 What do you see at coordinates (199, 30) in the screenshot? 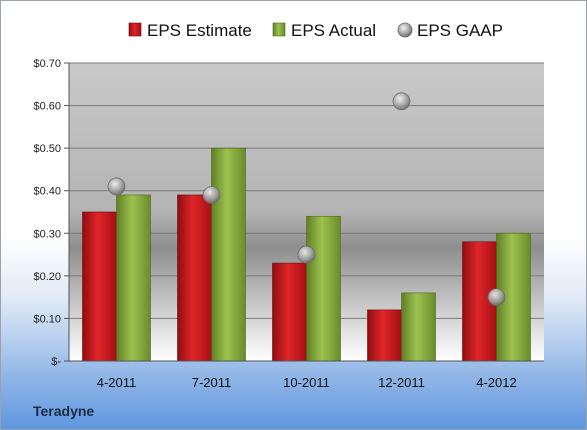
I see `legend-eps-estimate-label: EPS Estimate` at bounding box center [199, 30].